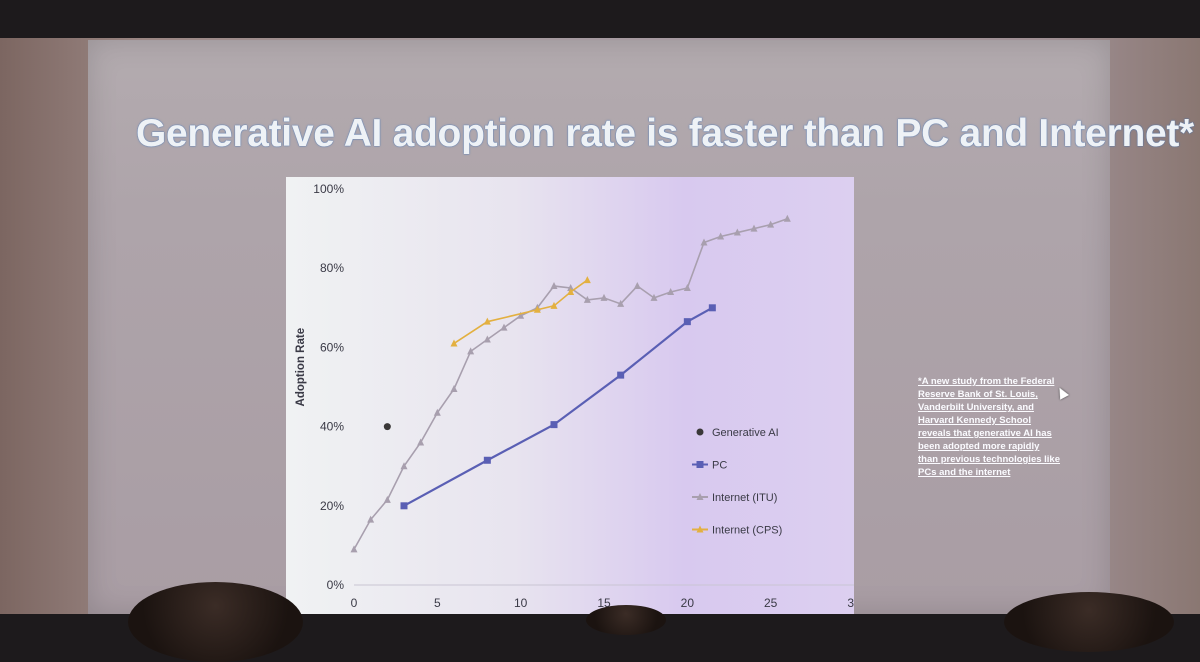  I want to click on legend-label-internet-cps: Internet (CPS), so click(747, 531).